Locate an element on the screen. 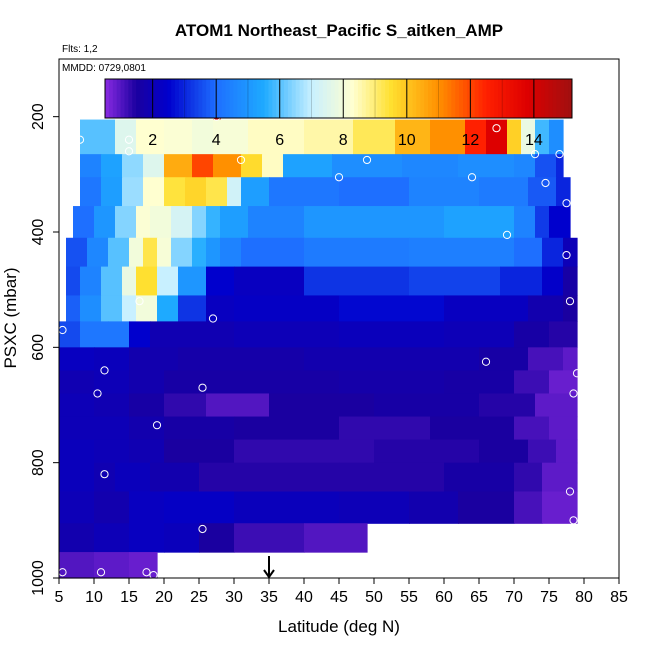 The width and height of the screenshot is (650, 655). x-tick-label: 80 is located at coordinates (584, 597).